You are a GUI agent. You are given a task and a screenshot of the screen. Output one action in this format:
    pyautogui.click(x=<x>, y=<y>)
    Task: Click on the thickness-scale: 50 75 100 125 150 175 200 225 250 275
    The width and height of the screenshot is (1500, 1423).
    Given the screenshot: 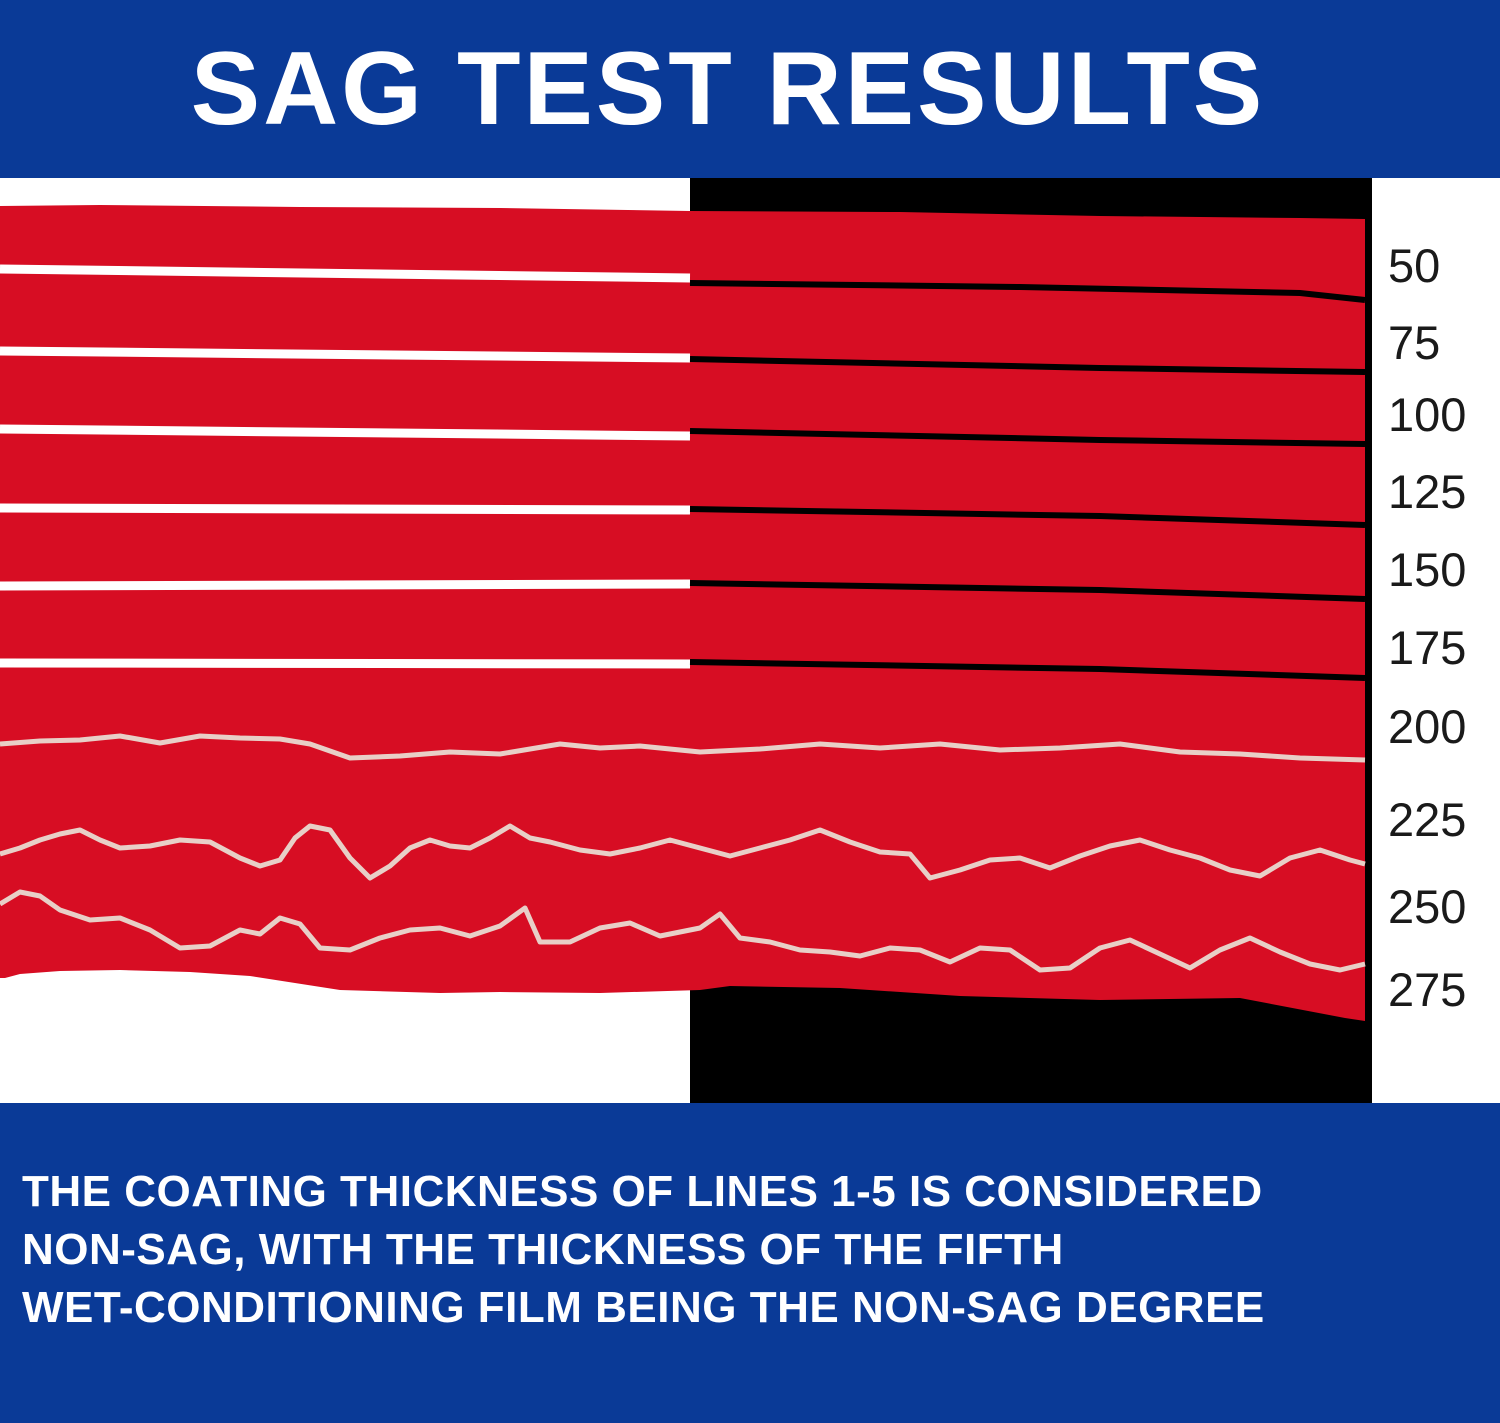 What is the action you would take?
    pyautogui.click(x=1427, y=627)
    